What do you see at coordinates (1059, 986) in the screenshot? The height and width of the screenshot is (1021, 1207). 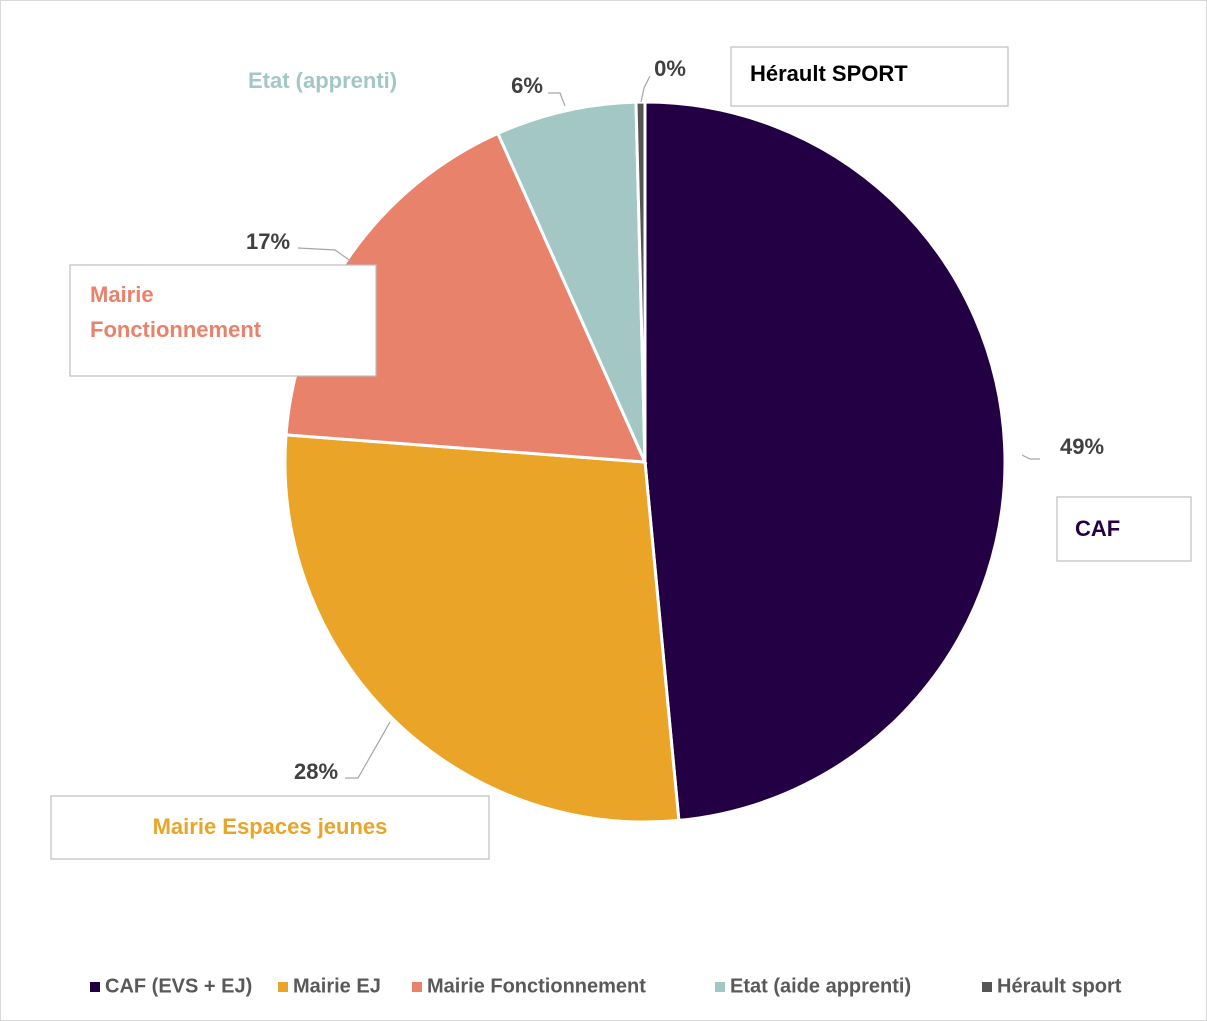 I see `legend-label: Hérault sport` at bounding box center [1059, 986].